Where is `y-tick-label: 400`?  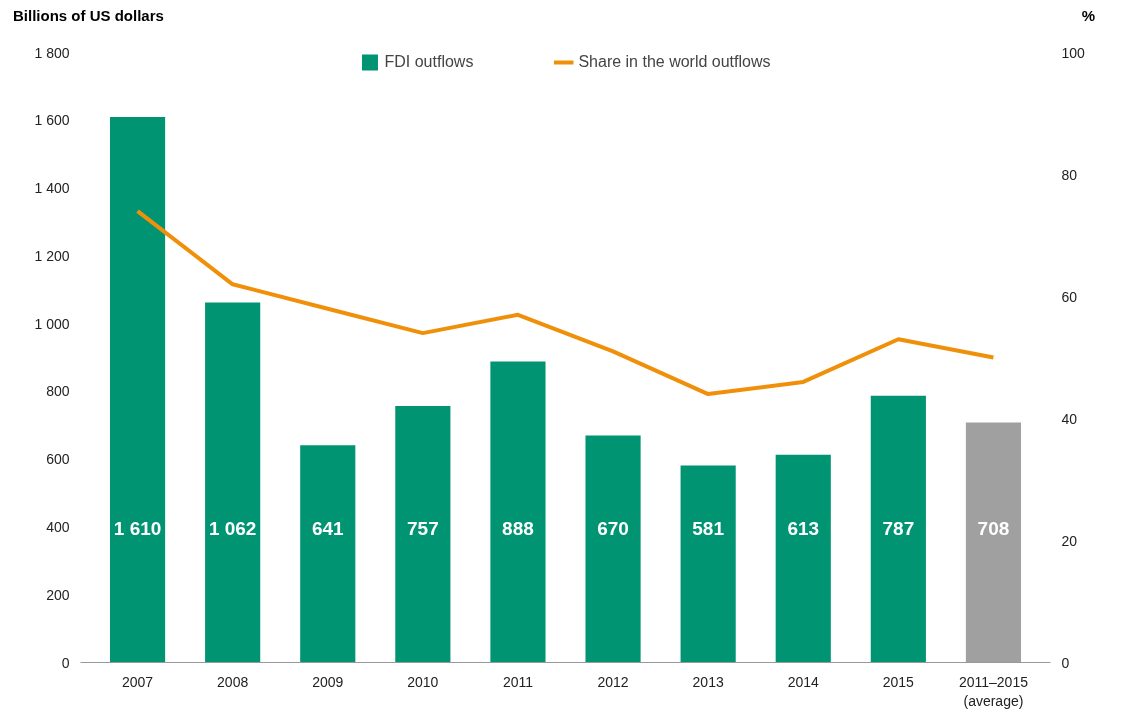
y-tick-label: 400 is located at coordinates (58, 526).